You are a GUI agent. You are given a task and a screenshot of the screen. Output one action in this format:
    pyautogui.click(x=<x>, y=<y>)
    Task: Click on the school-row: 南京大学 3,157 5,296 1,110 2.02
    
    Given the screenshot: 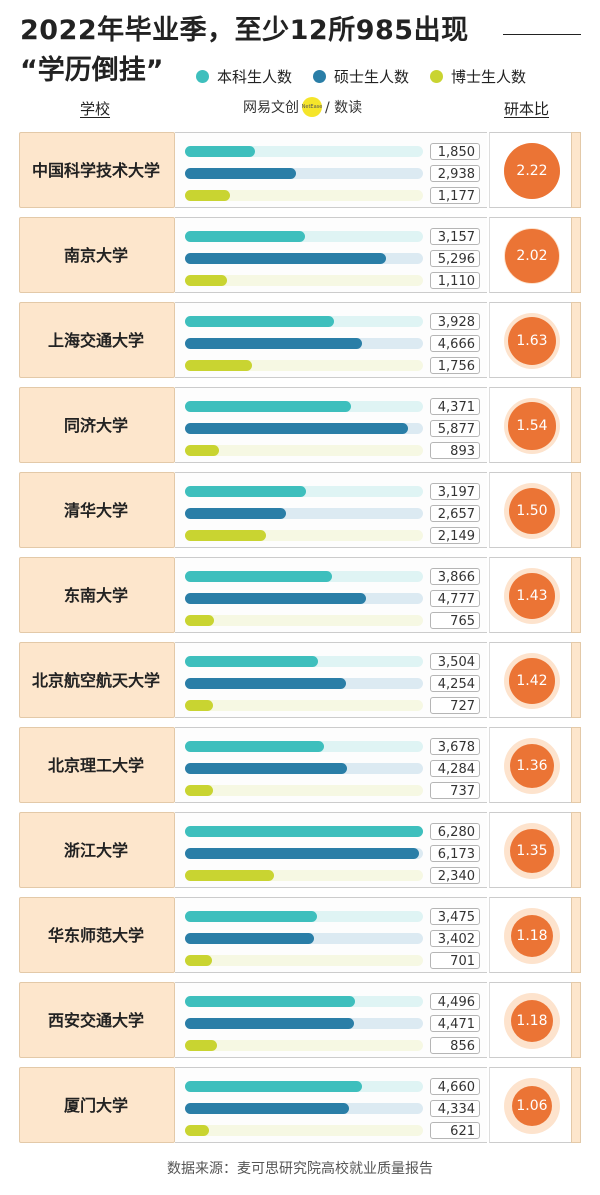 What is the action you would take?
    pyautogui.click(x=300, y=255)
    